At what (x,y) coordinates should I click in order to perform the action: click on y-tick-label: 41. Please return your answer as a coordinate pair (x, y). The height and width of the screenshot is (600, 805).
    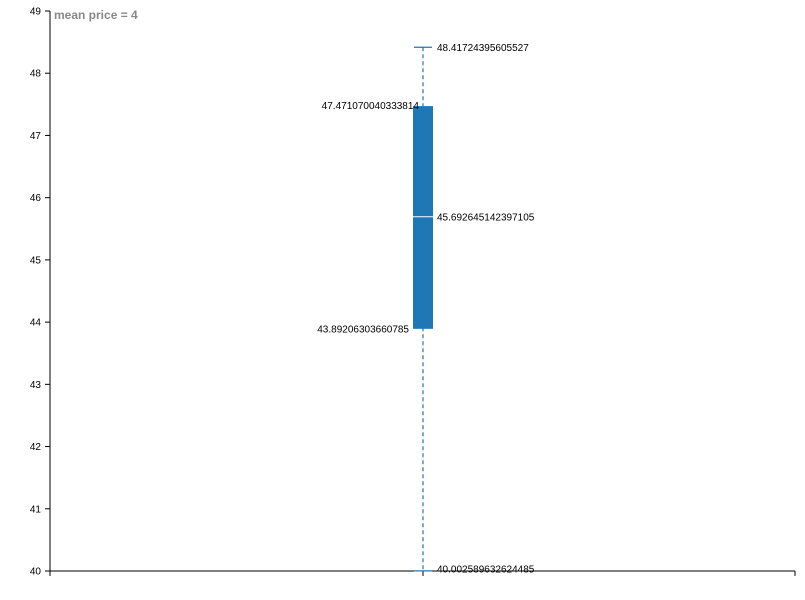
    Looking at the image, I should click on (36, 509).